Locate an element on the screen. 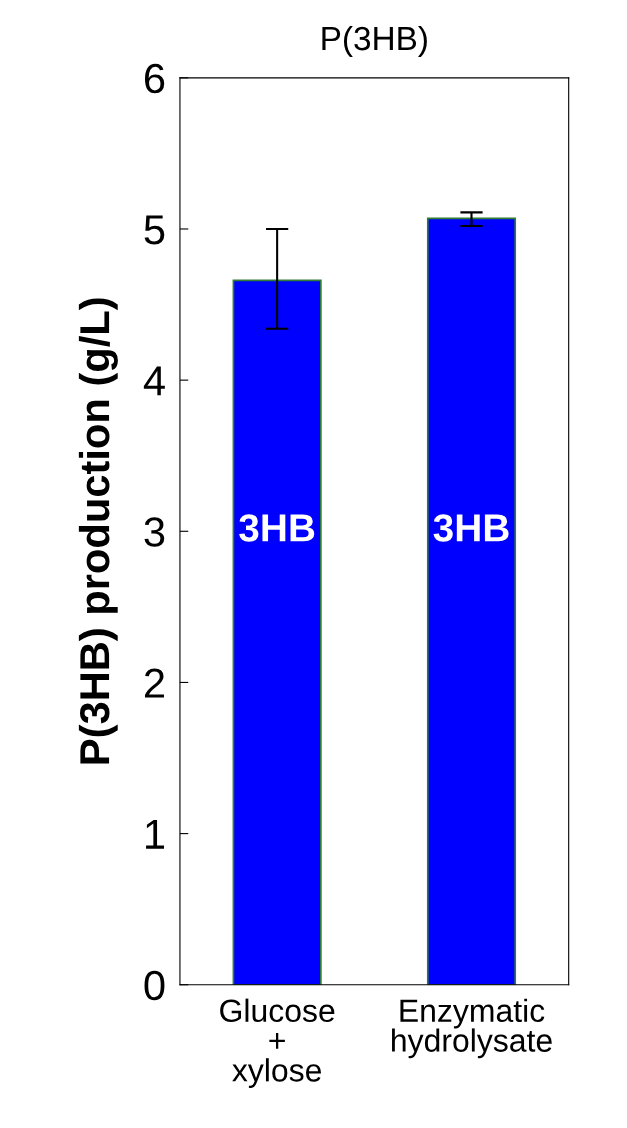 The width and height of the screenshot is (627, 1128). y-tick-label: 2 is located at coordinates (154, 683).